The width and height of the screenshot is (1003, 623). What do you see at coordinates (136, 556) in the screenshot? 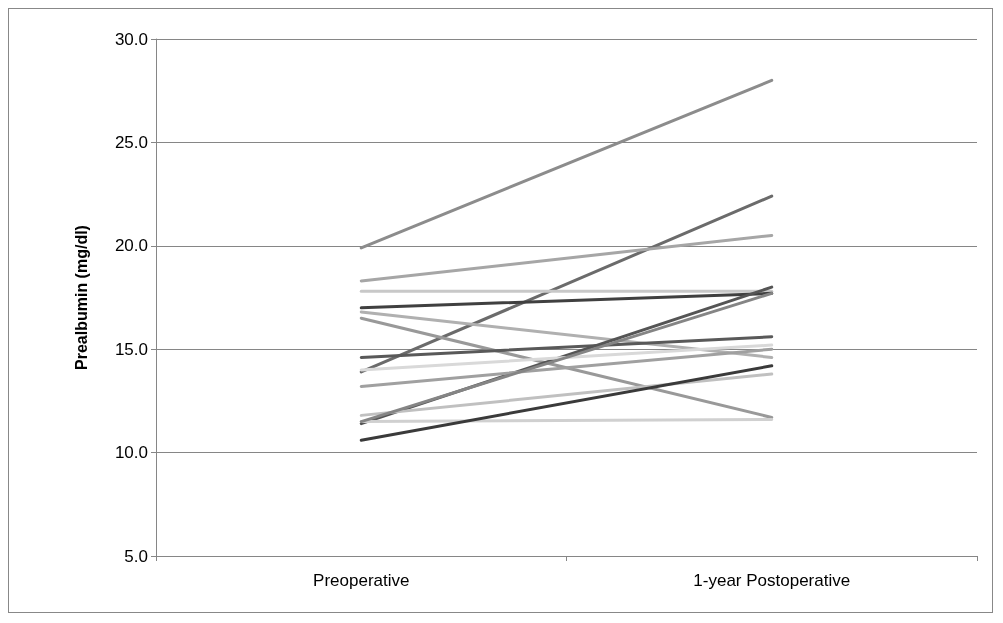
I see `y-tick-label: 5.0` at bounding box center [136, 556].